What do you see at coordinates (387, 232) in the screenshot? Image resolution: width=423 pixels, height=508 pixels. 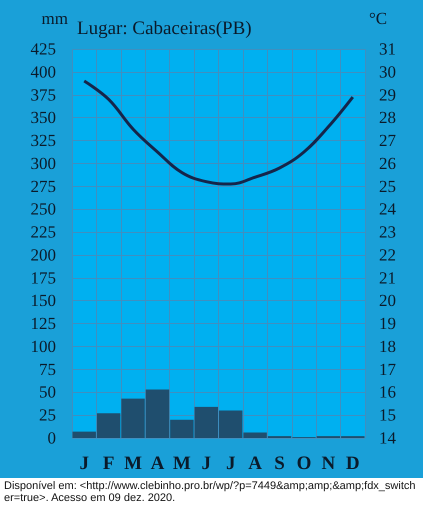 I see `y2-tick-label: 23` at bounding box center [387, 232].